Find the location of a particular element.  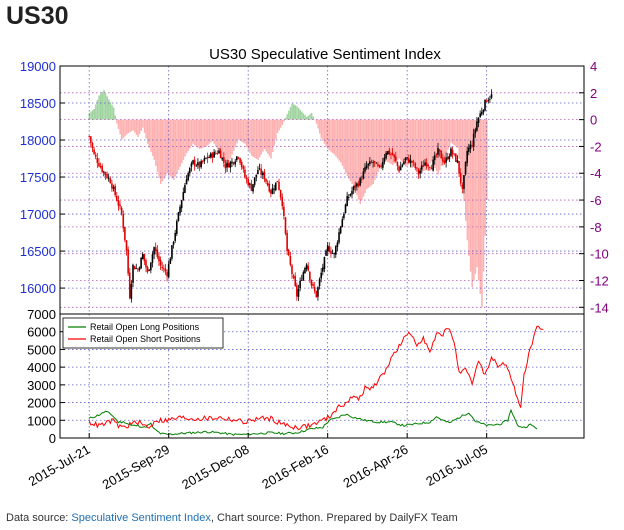

positions-tick-label: 3000 is located at coordinates (41, 385).